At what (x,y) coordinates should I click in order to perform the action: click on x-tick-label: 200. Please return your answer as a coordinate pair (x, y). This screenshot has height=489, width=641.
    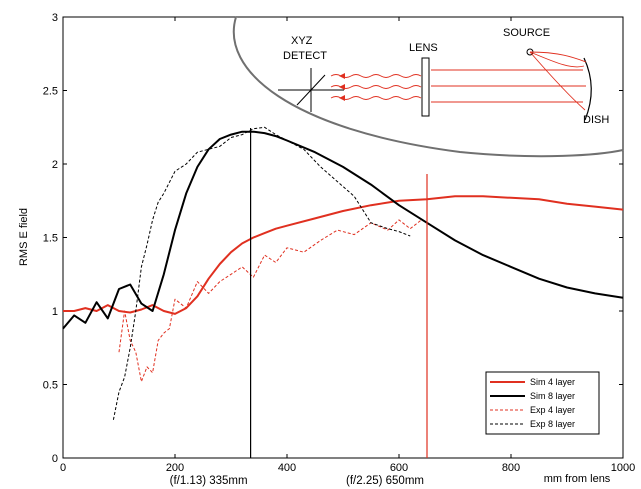
    Looking at the image, I should click on (175, 468).